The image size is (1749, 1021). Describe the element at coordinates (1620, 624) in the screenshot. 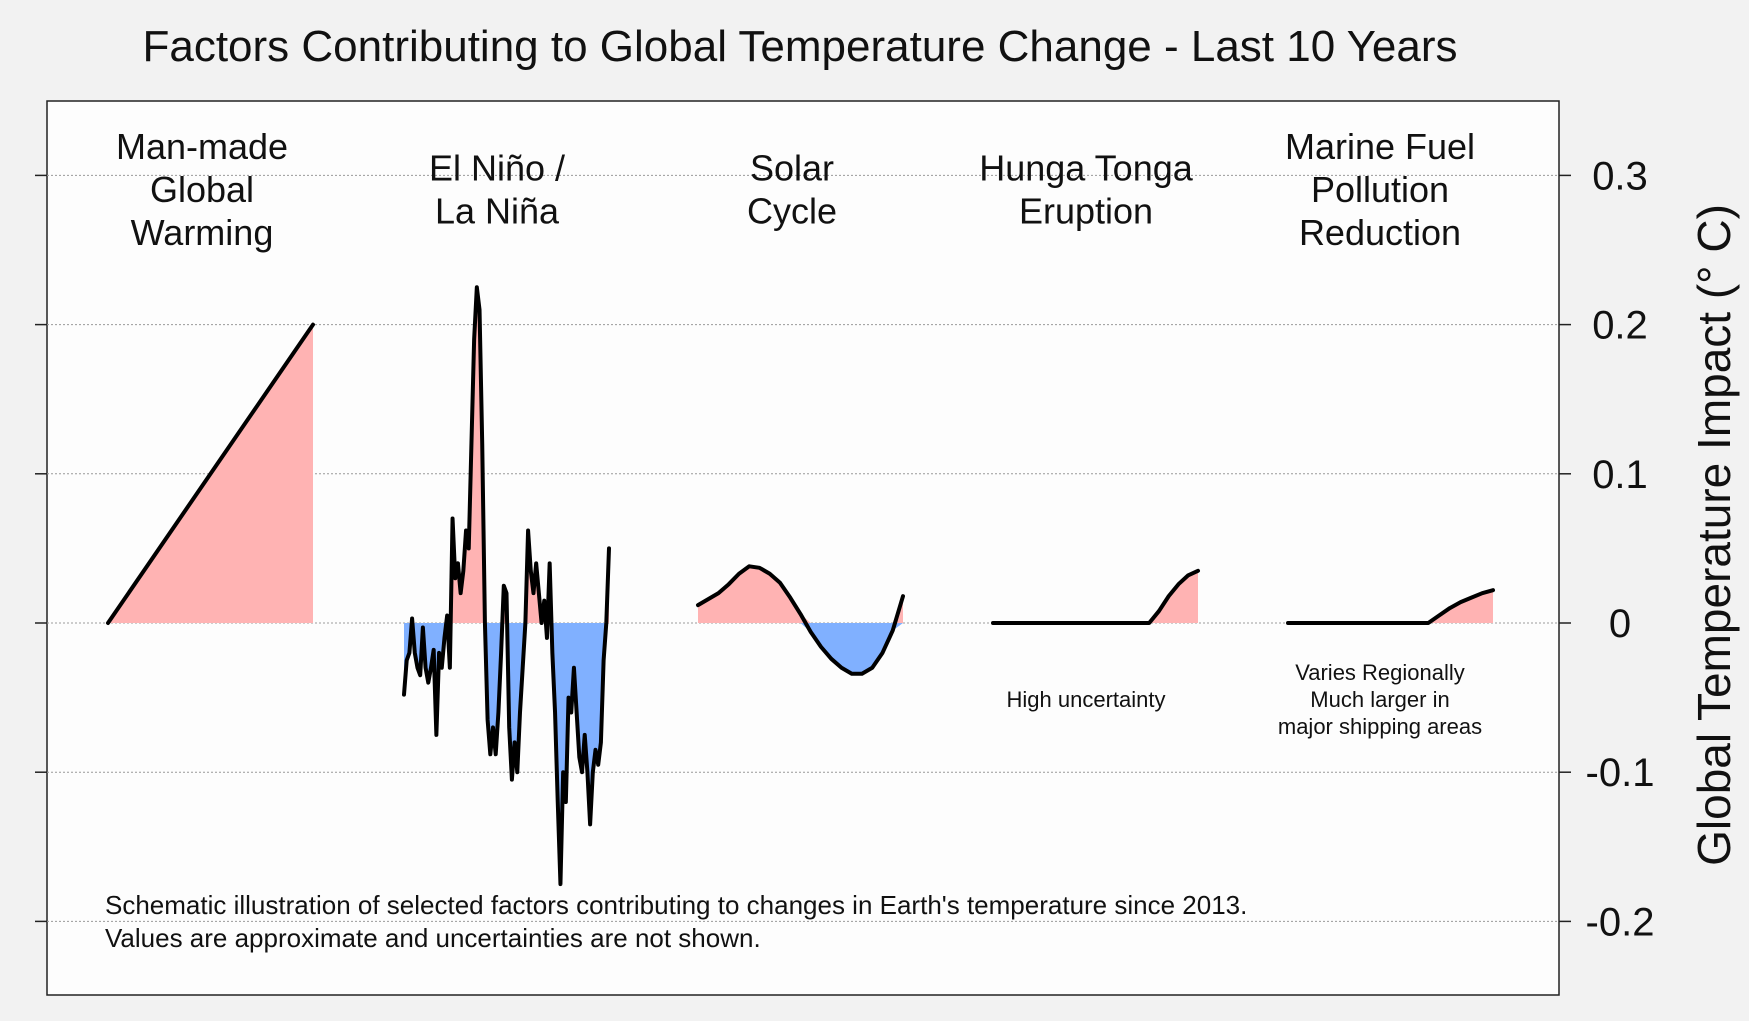

I see `y-tick-label: 0` at that location.